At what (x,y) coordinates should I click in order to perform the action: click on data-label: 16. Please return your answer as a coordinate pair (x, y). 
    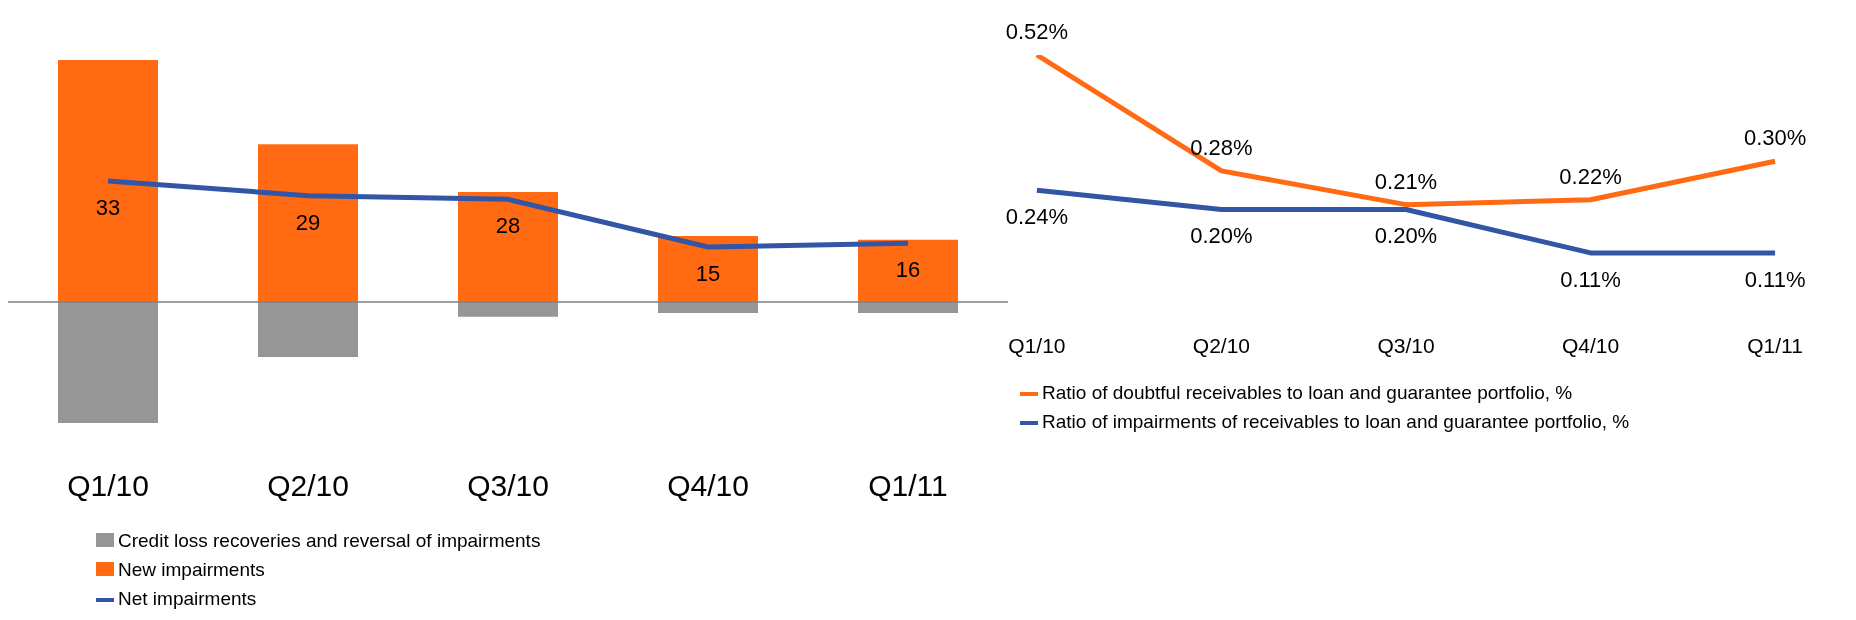
    Looking at the image, I should click on (908, 270).